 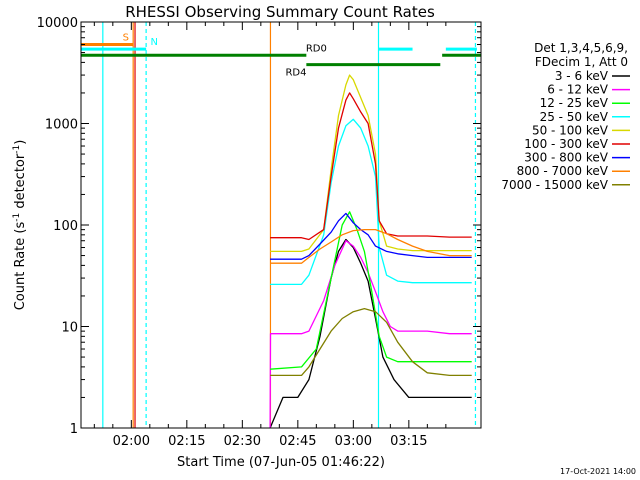 What do you see at coordinates (186, 441) in the screenshot?
I see `x-tick-label: 02:15` at bounding box center [186, 441].